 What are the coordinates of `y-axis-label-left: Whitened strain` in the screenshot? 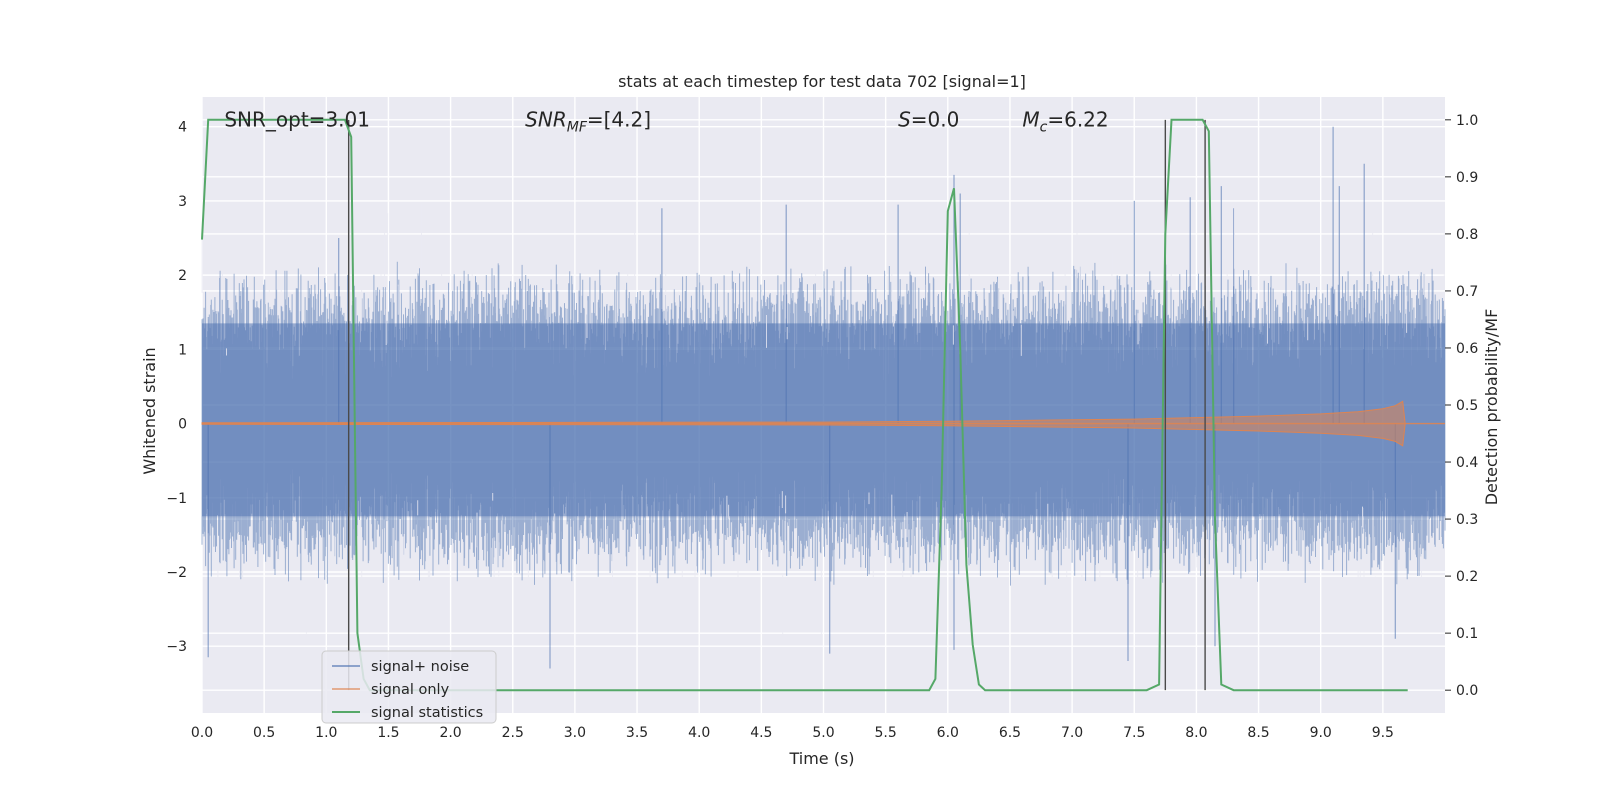 It's located at (149, 410).